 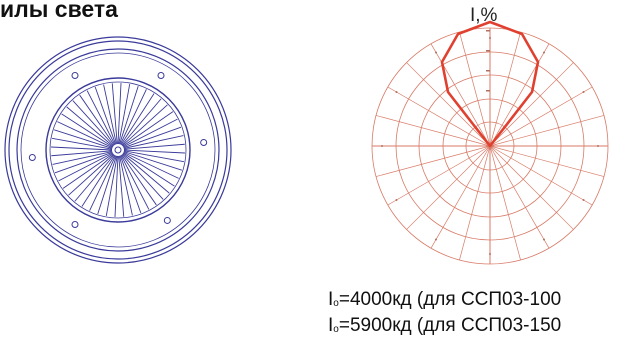 I want to click on lamp-reflector-rim, so click(x=118, y=150).